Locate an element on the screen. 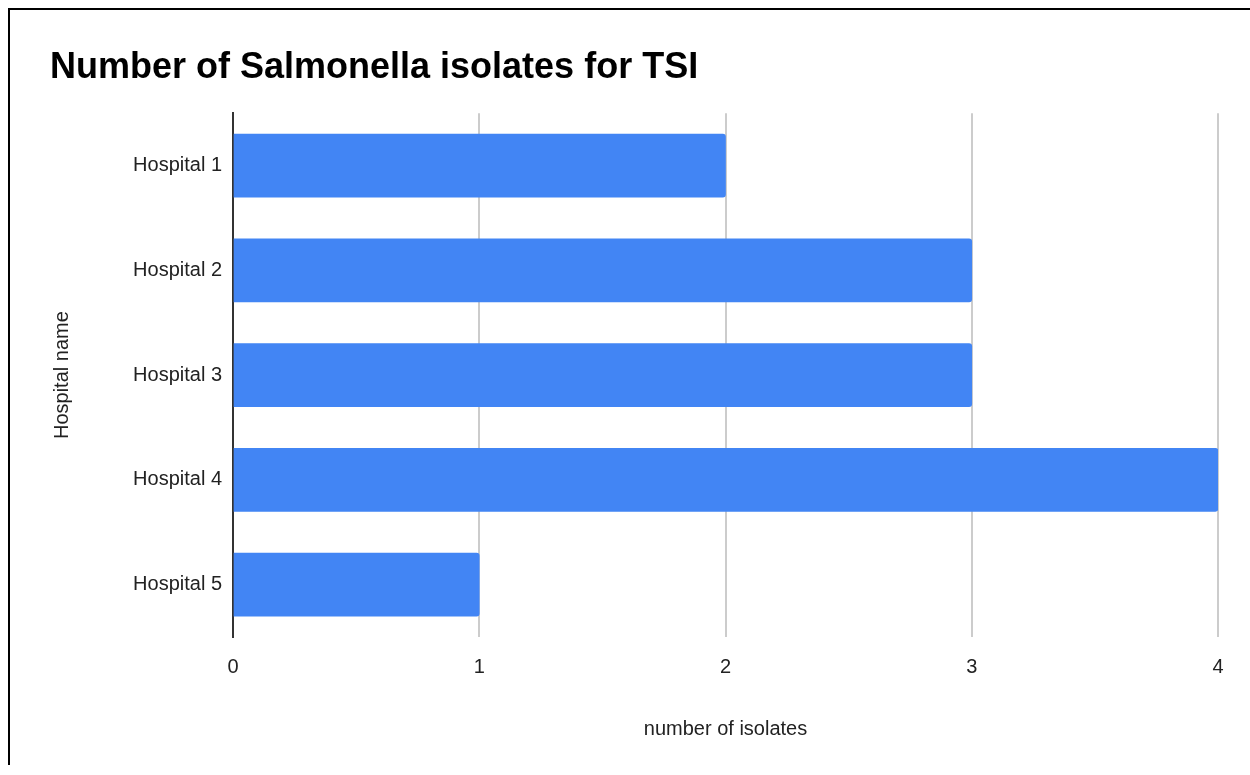 This screenshot has width=1250, height=775. y-tick-label: Hospital 2 is located at coordinates (177, 268).